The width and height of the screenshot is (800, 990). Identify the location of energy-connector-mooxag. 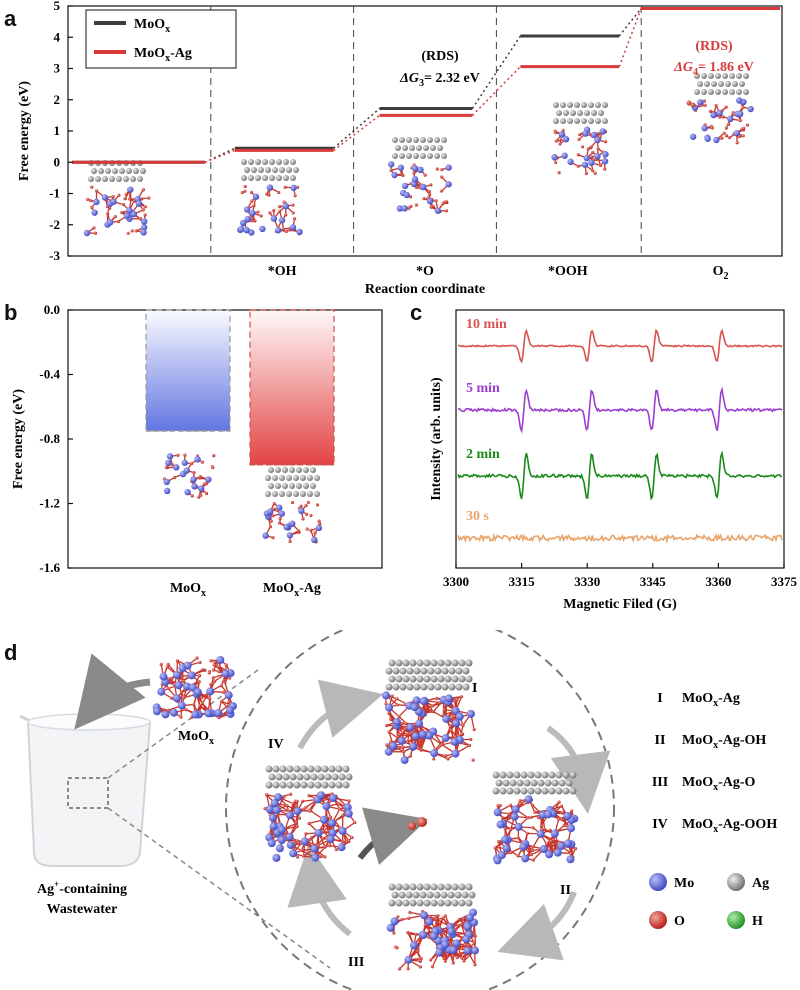
(496, 91).